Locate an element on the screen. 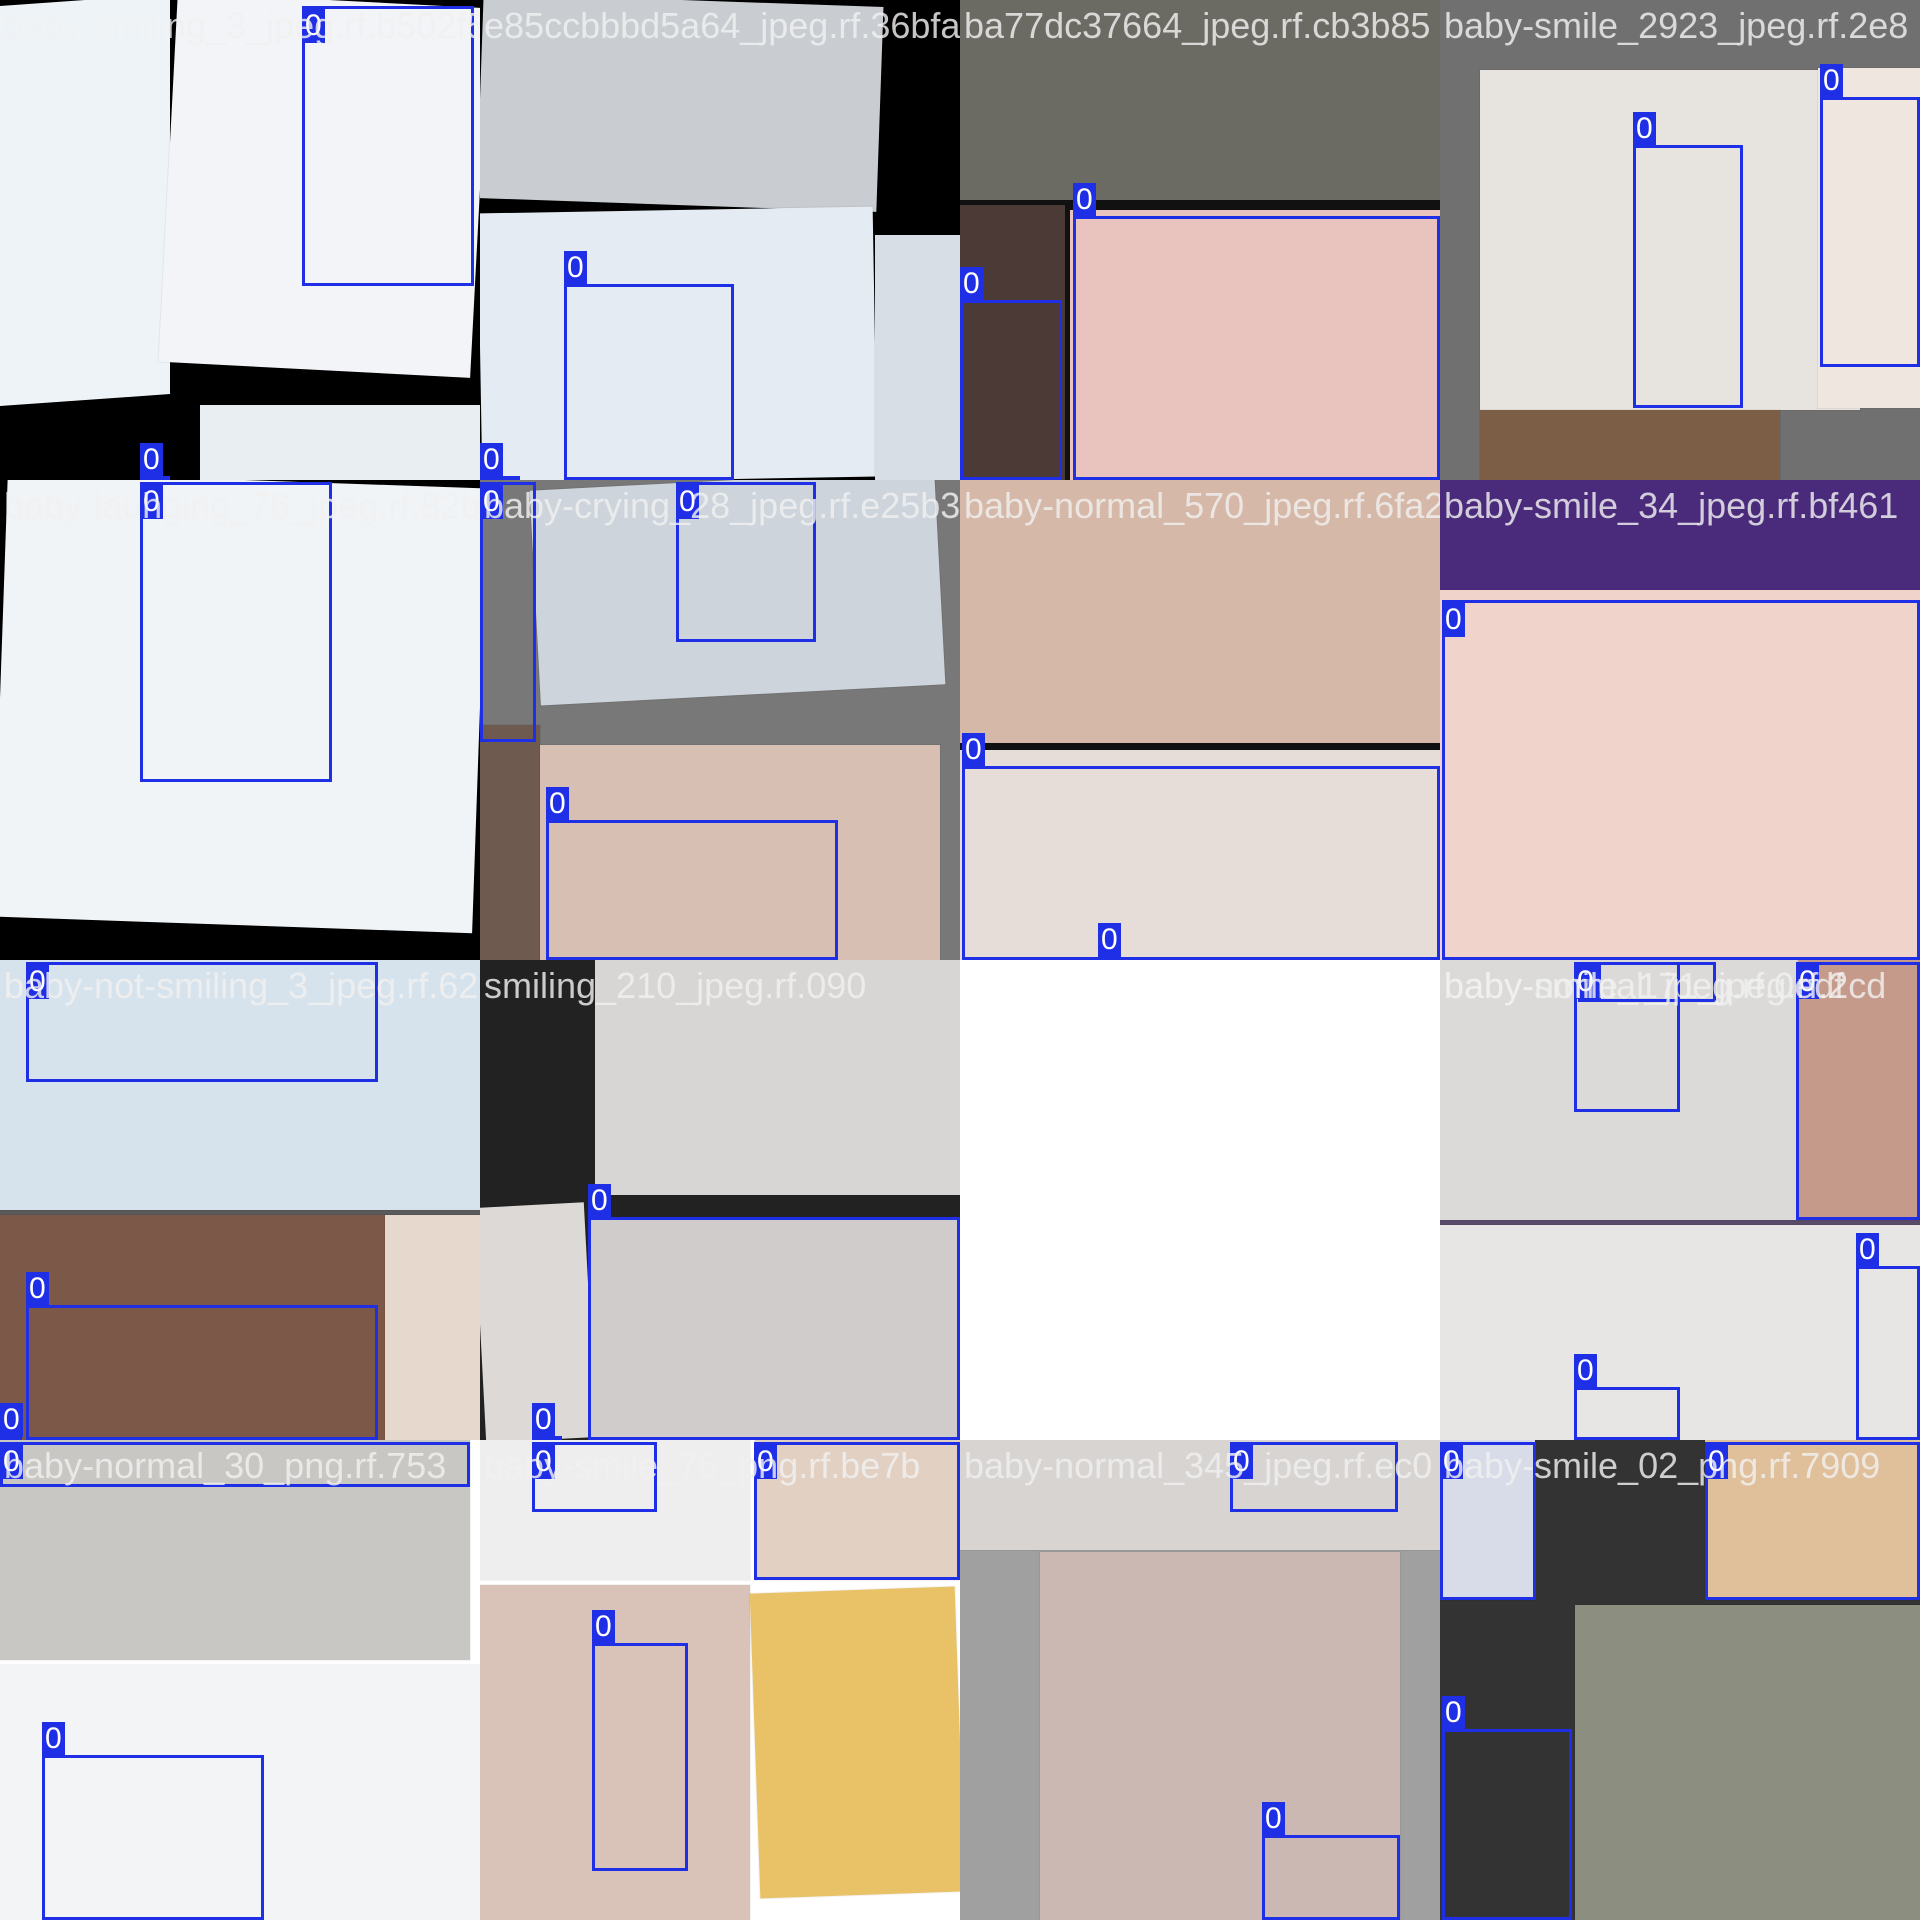 The height and width of the screenshot is (1920, 1920). mosaic-tile: 0 baby-smile_34_jpeg.rf.bf461 is located at coordinates (1680, 720).